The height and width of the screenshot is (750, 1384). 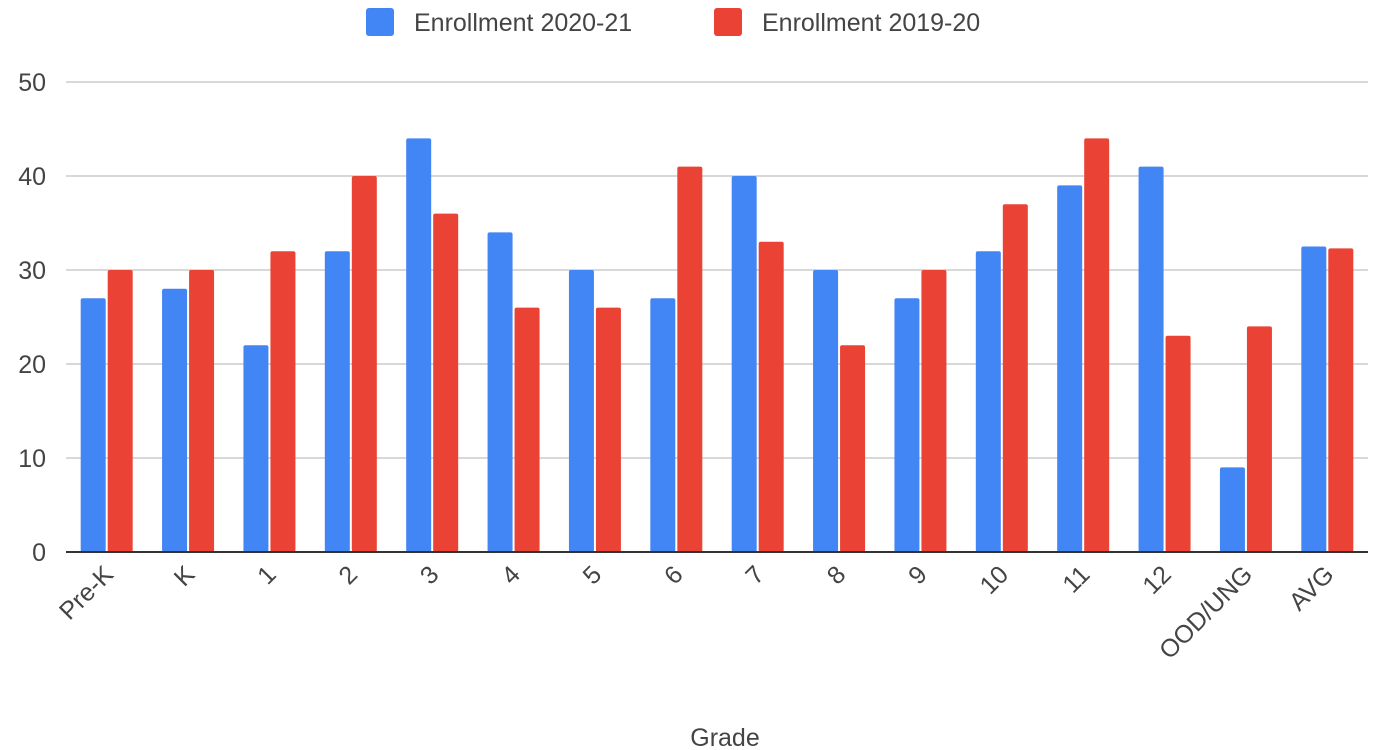 I want to click on x-tick-label-10: 10, so click(x=994, y=579).